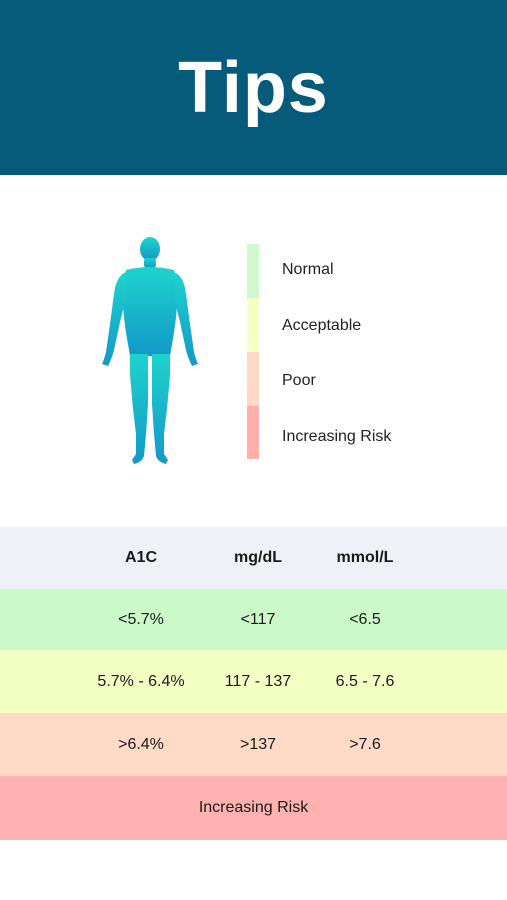  I want to click on table-row-acceptable: 5.7% - 6.4% 117 - 137 6.5 - 7.6, so click(253, 681).